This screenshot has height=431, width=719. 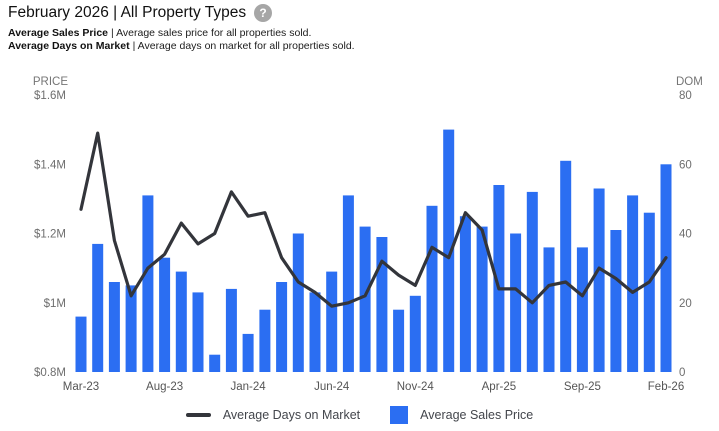 I want to click on series-description-price-name: Average Sales Price, so click(x=58, y=33).